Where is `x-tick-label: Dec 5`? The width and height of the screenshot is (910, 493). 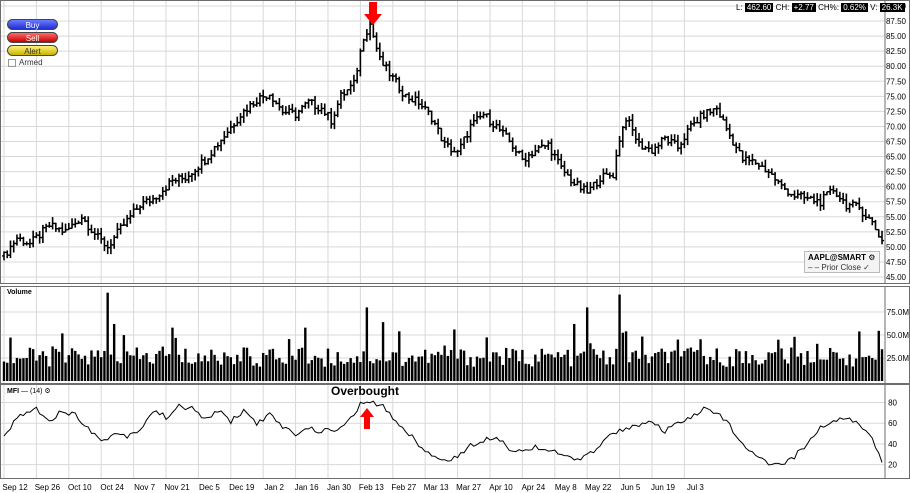 x-tick-label: Dec 5 is located at coordinates (209, 487).